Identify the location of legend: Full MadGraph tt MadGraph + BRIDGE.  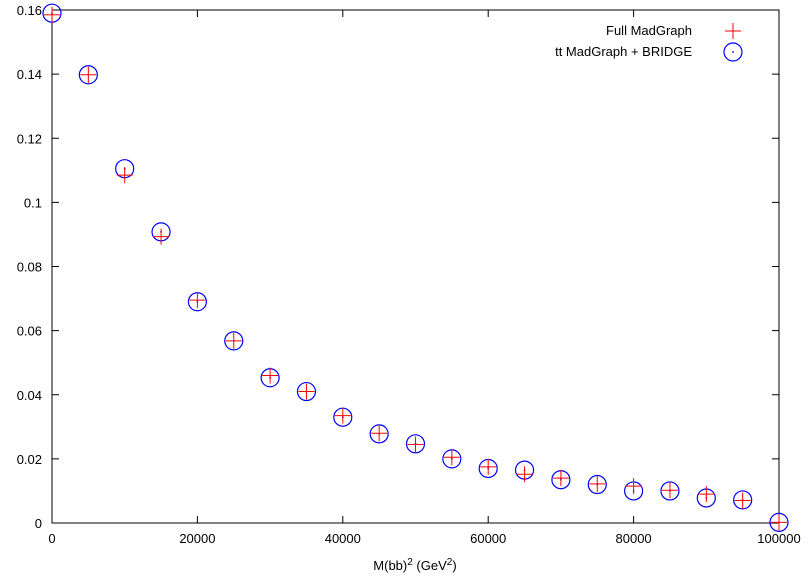
(649, 42).